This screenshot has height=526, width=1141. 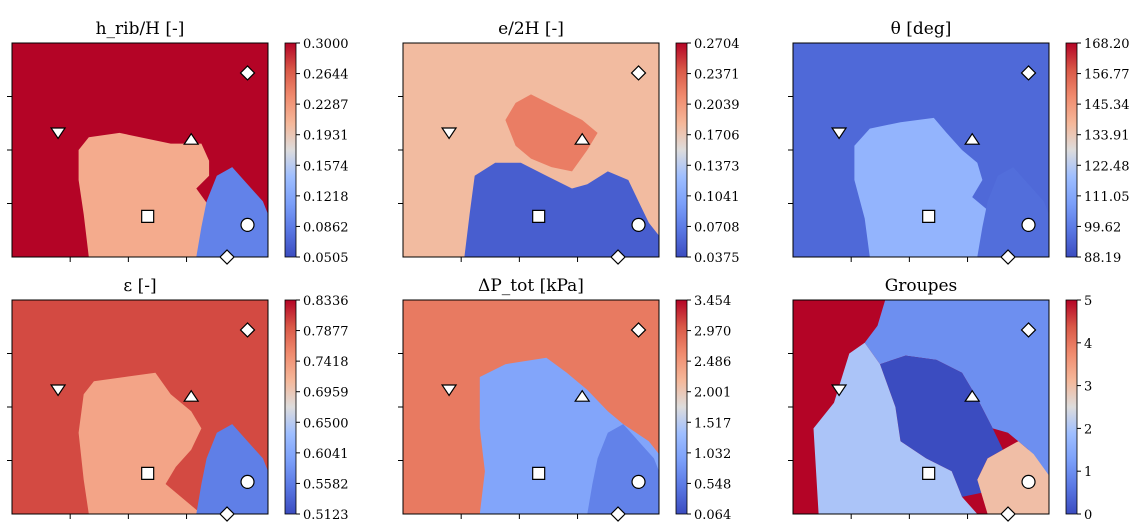 What do you see at coordinates (531, 286) in the screenshot?
I see `chart-title: ΔP_tot [kPa]` at bounding box center [531, 286].